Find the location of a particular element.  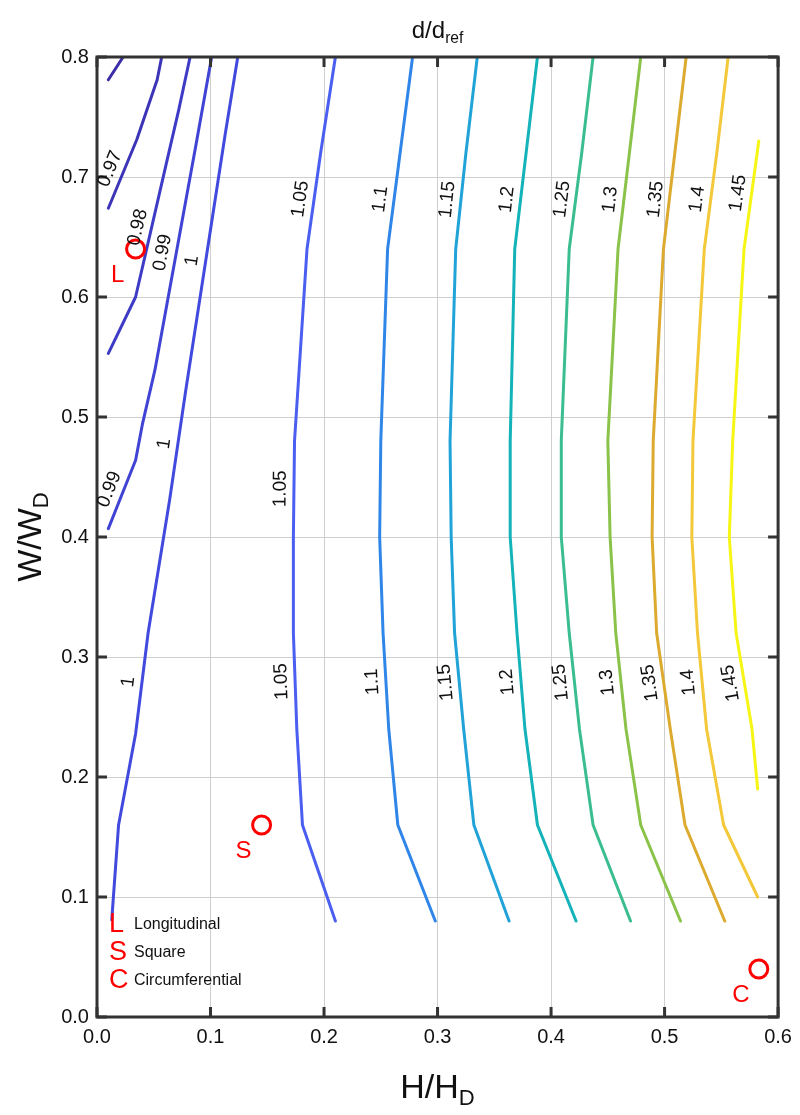

x-tick-label: 0.3 is located at coordinates (437, 1035).